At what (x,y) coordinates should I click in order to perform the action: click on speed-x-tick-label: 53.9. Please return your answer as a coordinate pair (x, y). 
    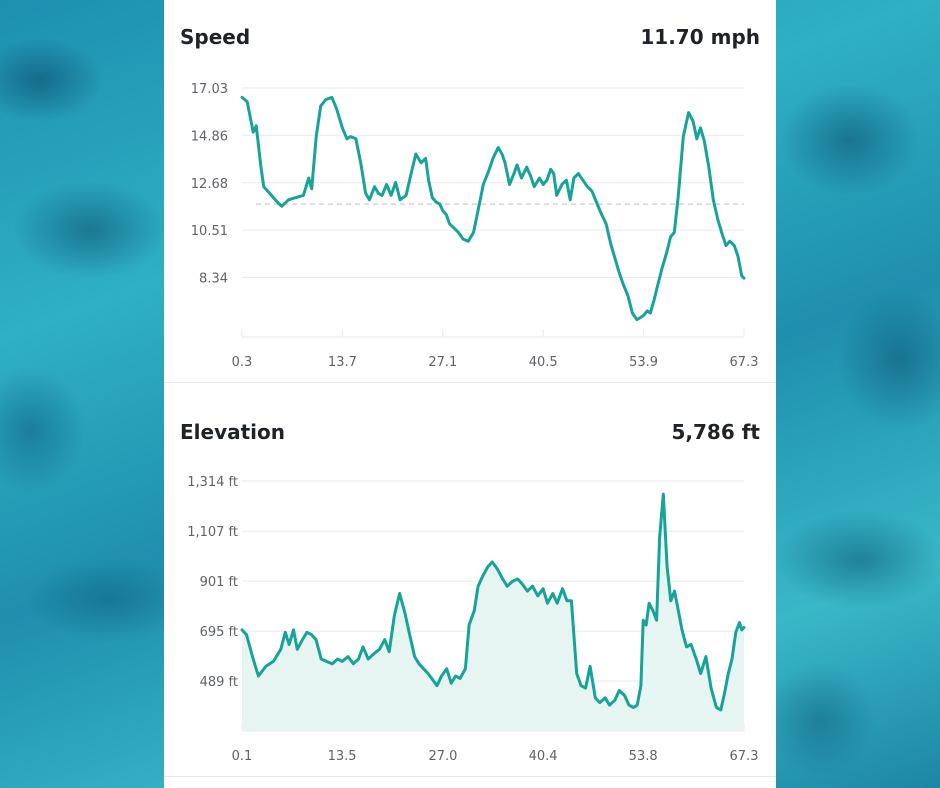
    Looking at the image, I should click on (643, 362).